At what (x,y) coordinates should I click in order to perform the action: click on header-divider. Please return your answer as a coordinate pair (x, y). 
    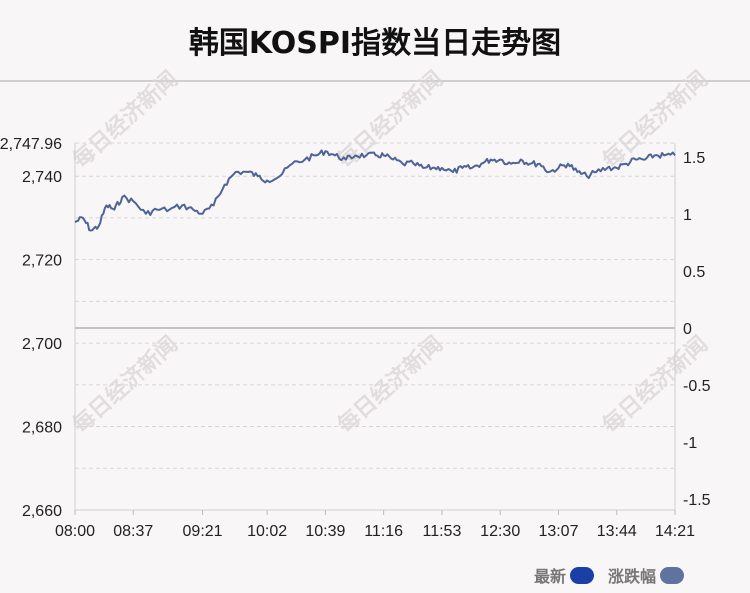
    Looking at the image, I should click on (375, 81).